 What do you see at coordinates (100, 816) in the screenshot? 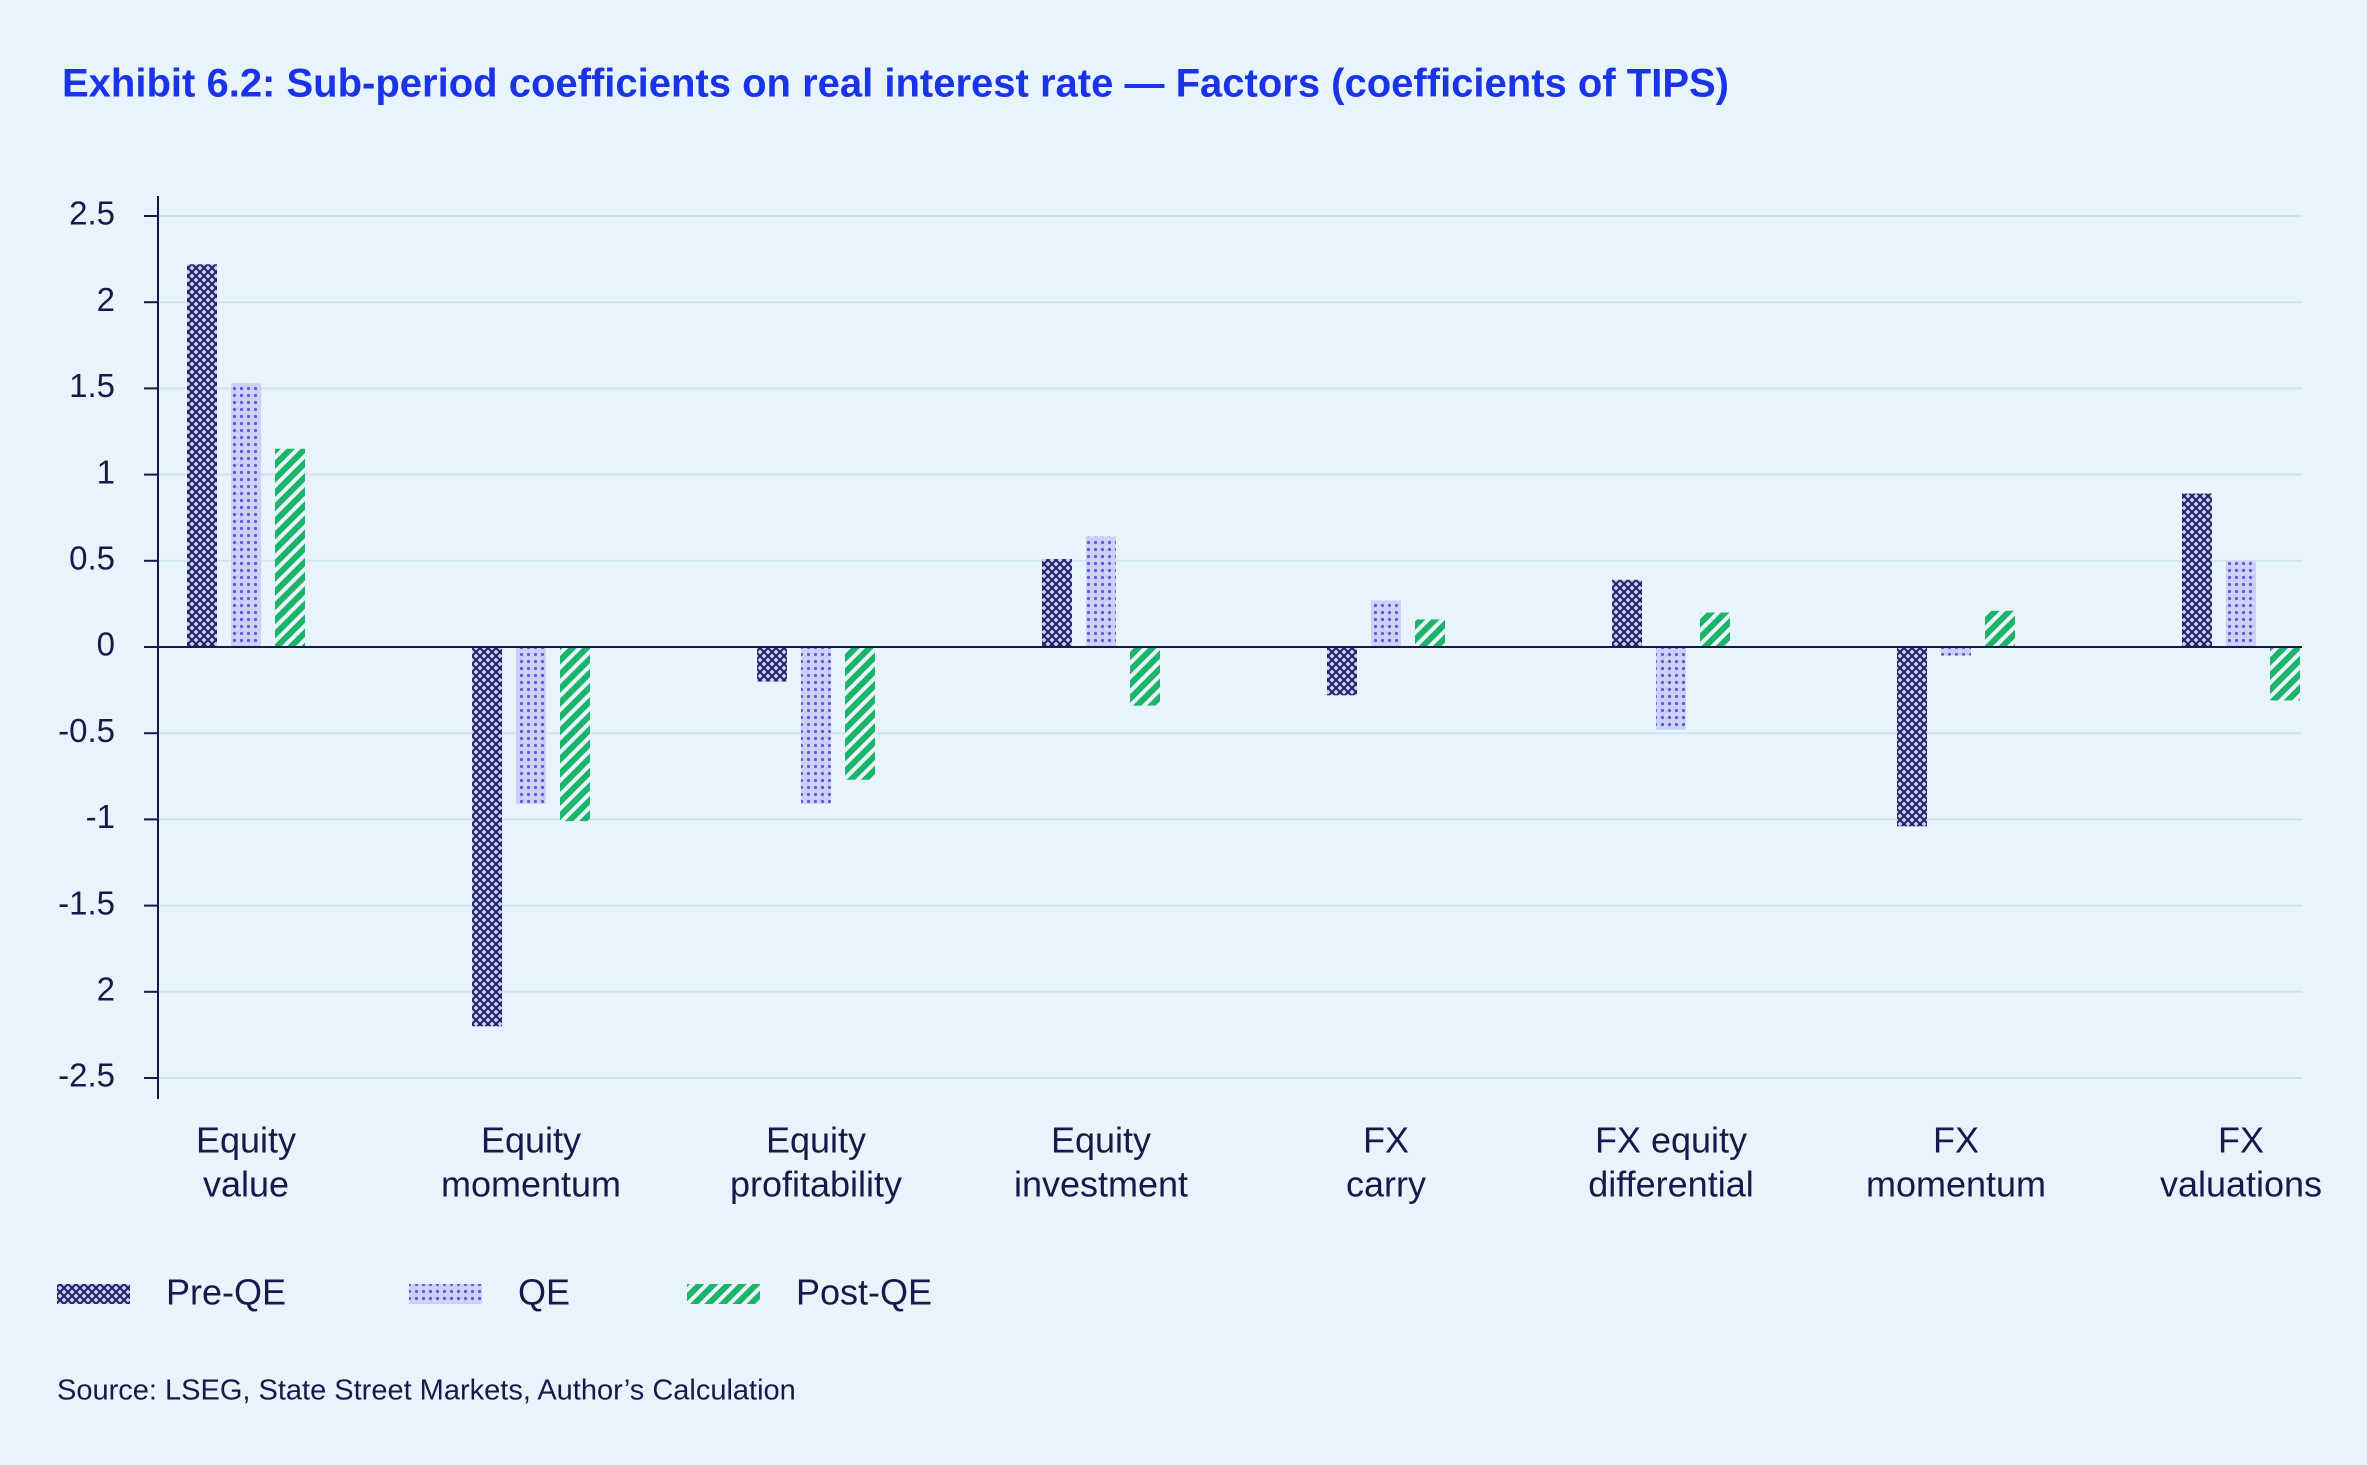
I see `y-tick-label: -1` at bounding box center [100, 816].